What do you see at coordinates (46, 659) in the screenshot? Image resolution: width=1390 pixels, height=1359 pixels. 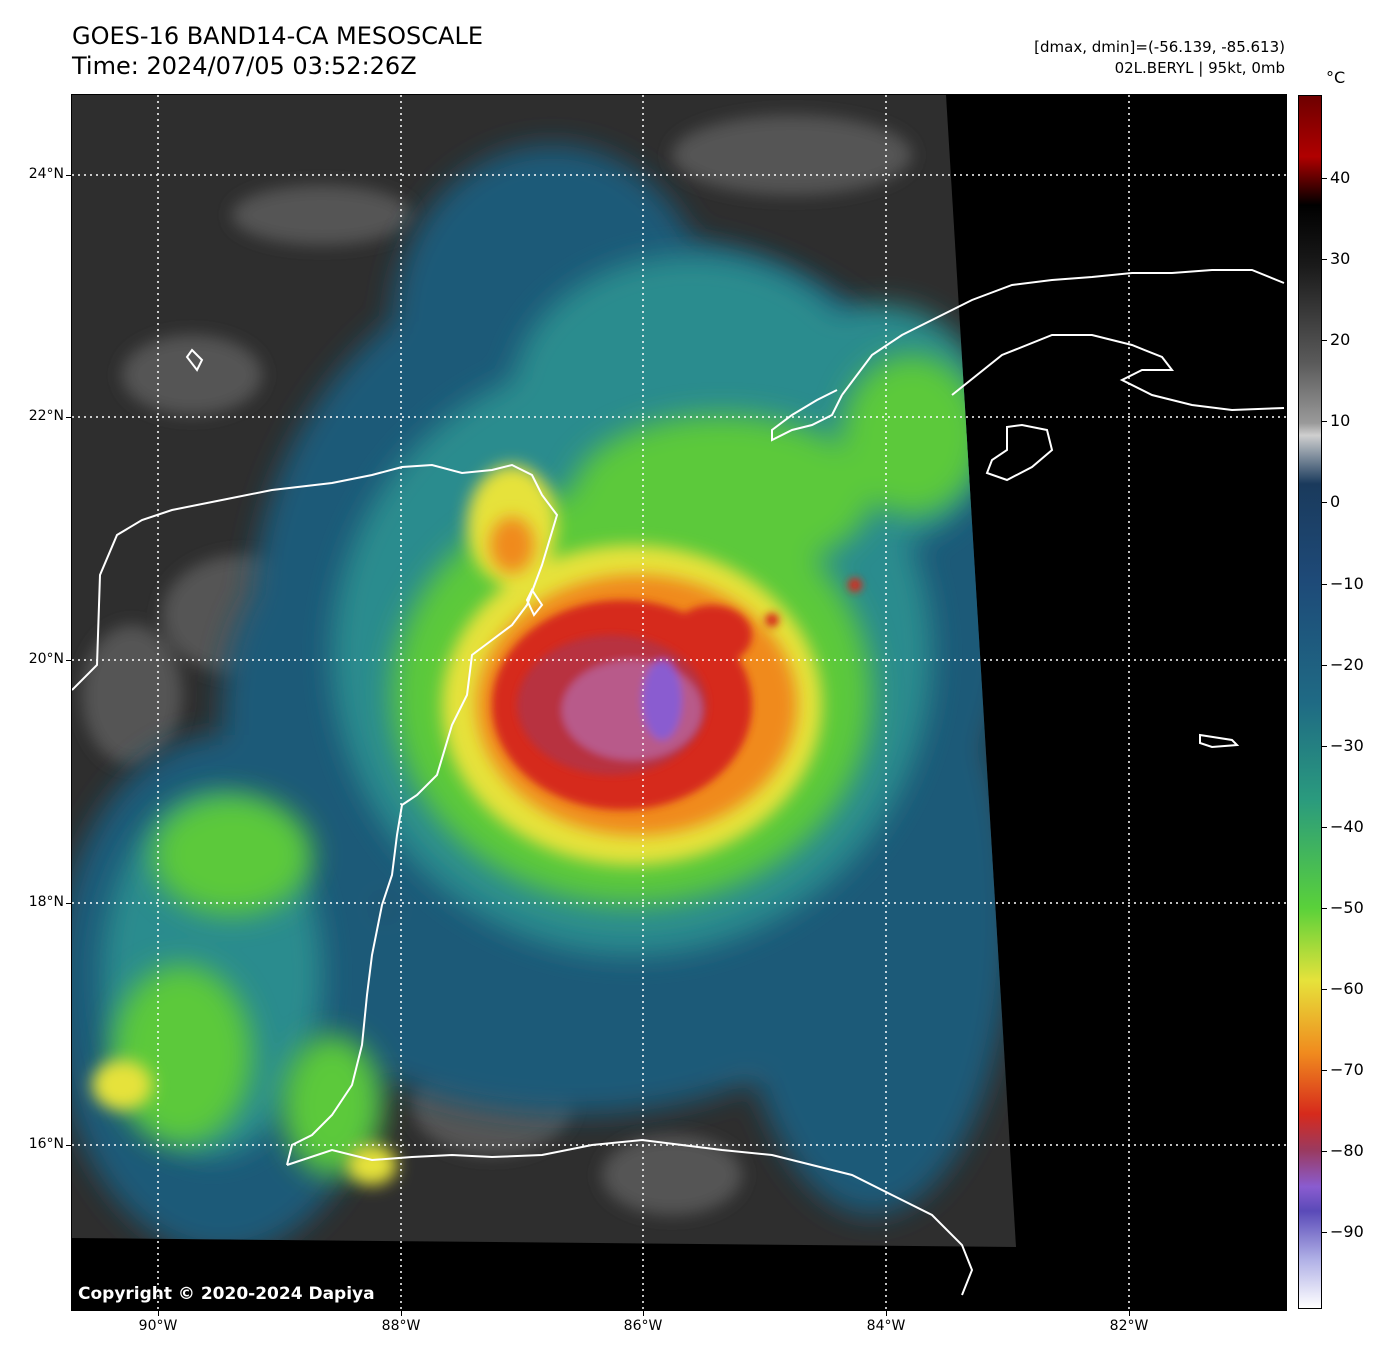 I see `lat-label-20: 20°N` at bounding box center [46, 659].